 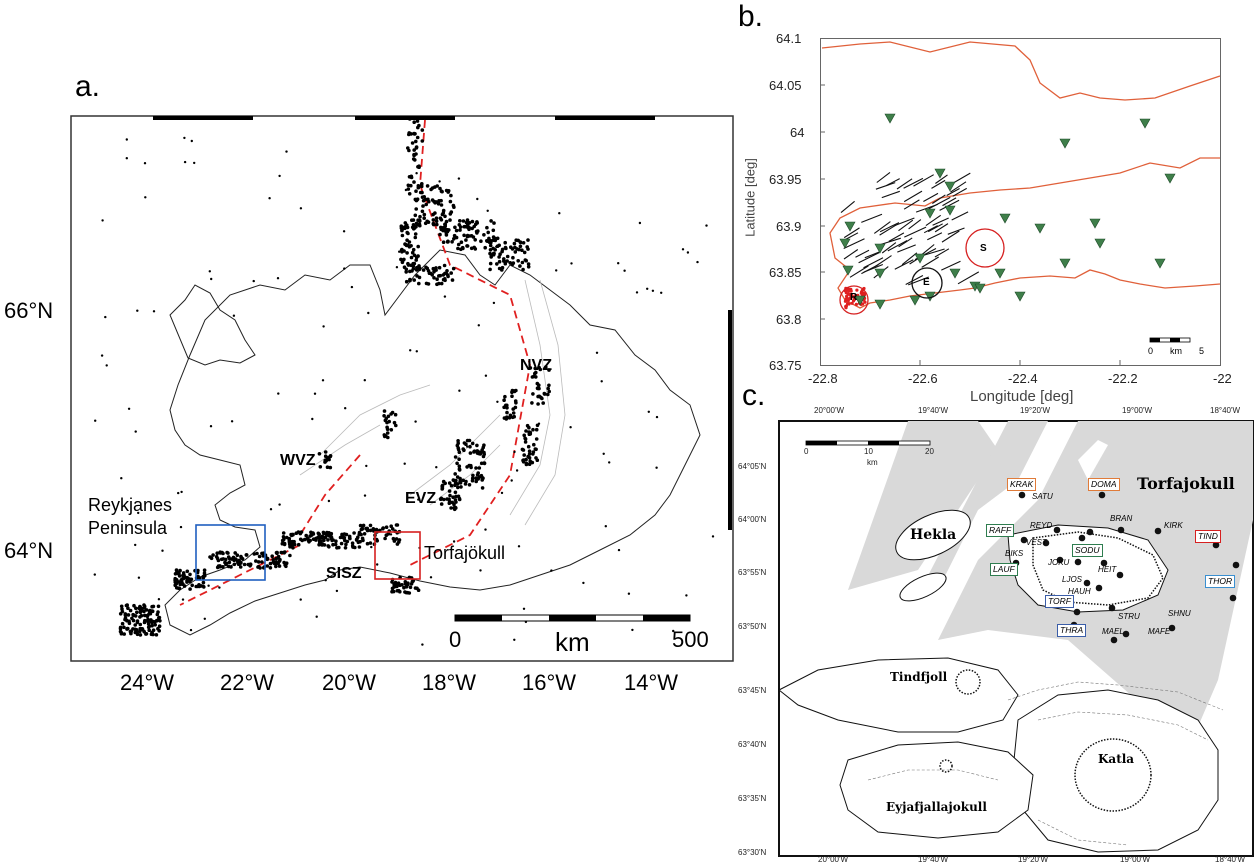 I want to click on station-heit: HEIT, so click(x=1107, y=569).